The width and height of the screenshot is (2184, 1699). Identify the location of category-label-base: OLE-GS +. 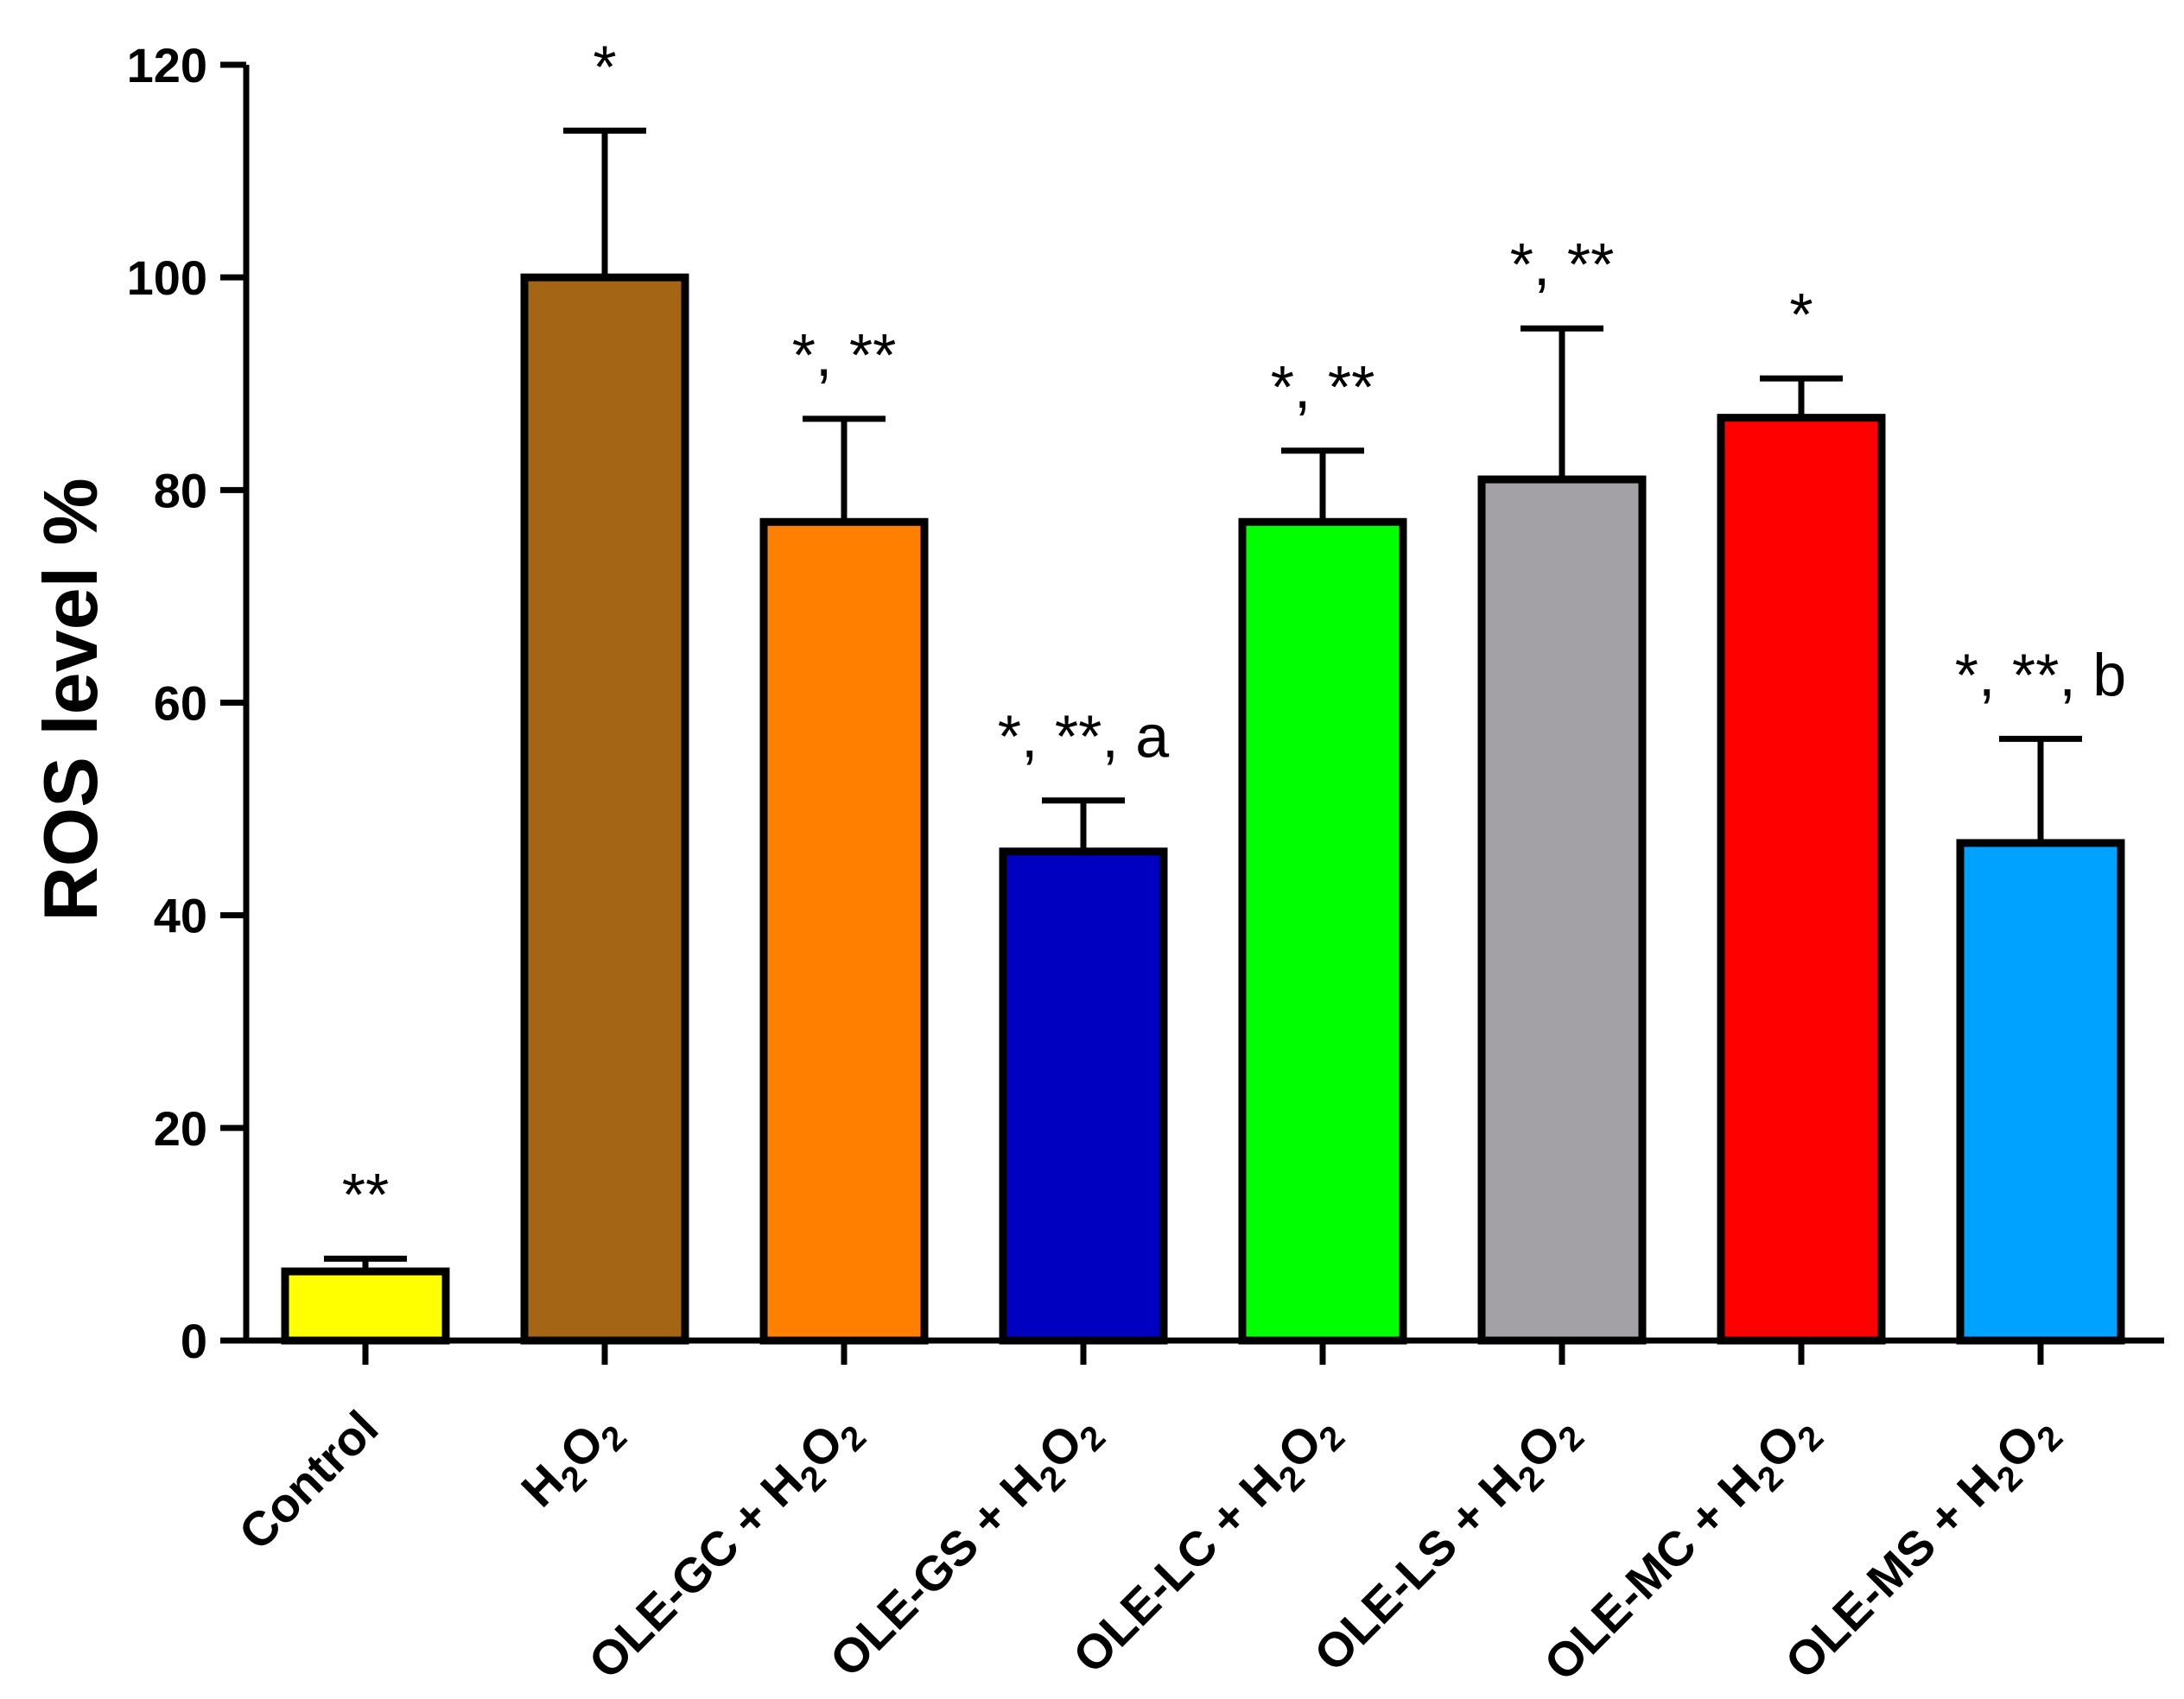
(923, 1583).